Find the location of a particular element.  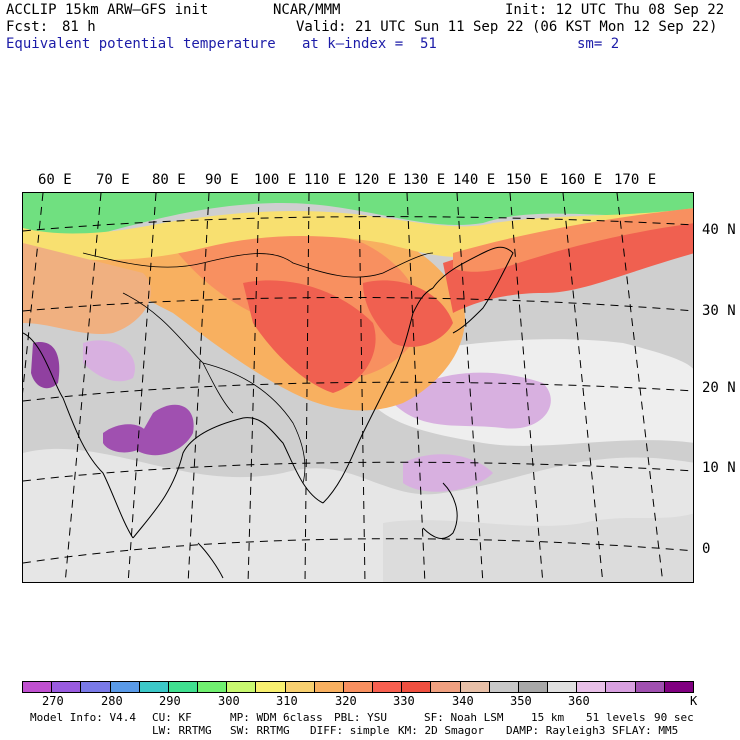

footer-item: KM: 2D Smagor is located at coordinates (441, 730).